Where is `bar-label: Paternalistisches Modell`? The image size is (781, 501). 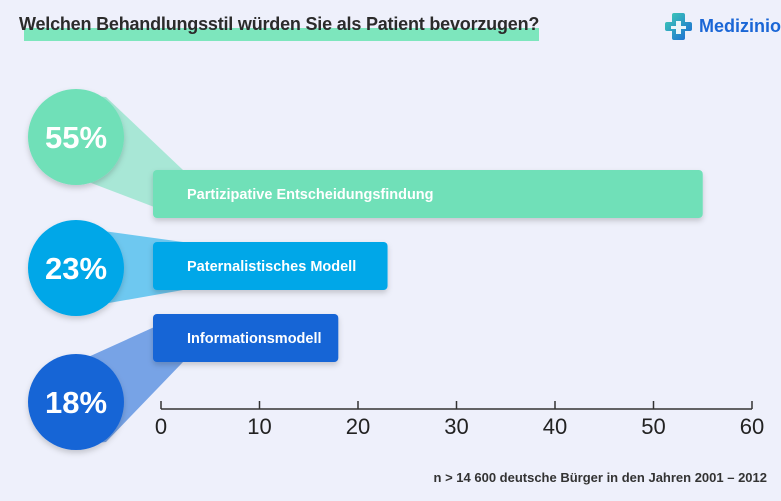
bar-label: Paternalistisches Modell is located at coordinates (271, 267).